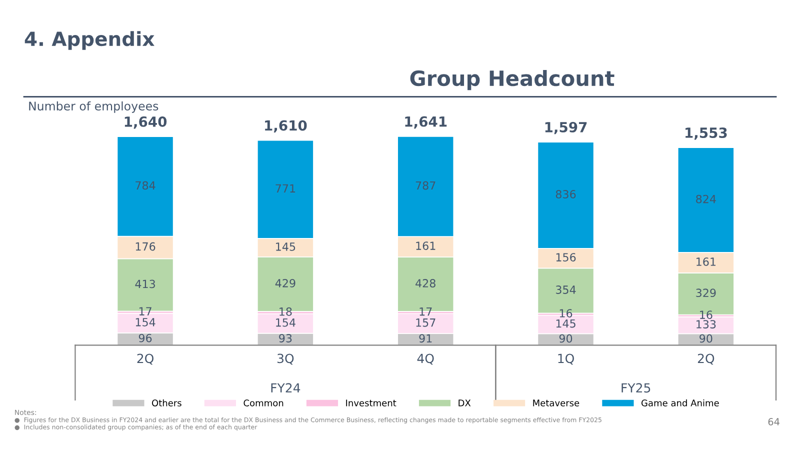 This screenshot has width=800, height=450. What do you see at coordinates (167, 402) in the screenshot?
I see `legend-label: Others` at bounding box center [167, 402].